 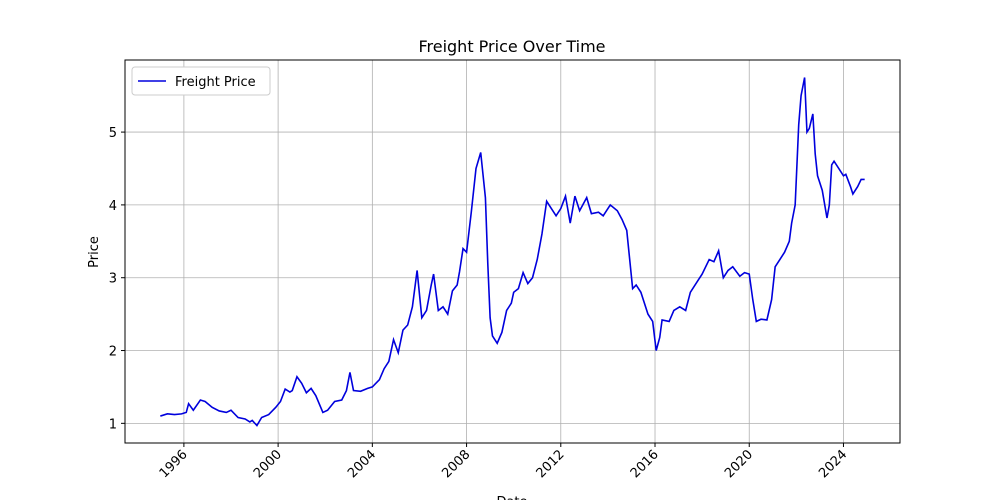 I want to click on x-tick-label: 2024, so click(x=833, y=464).